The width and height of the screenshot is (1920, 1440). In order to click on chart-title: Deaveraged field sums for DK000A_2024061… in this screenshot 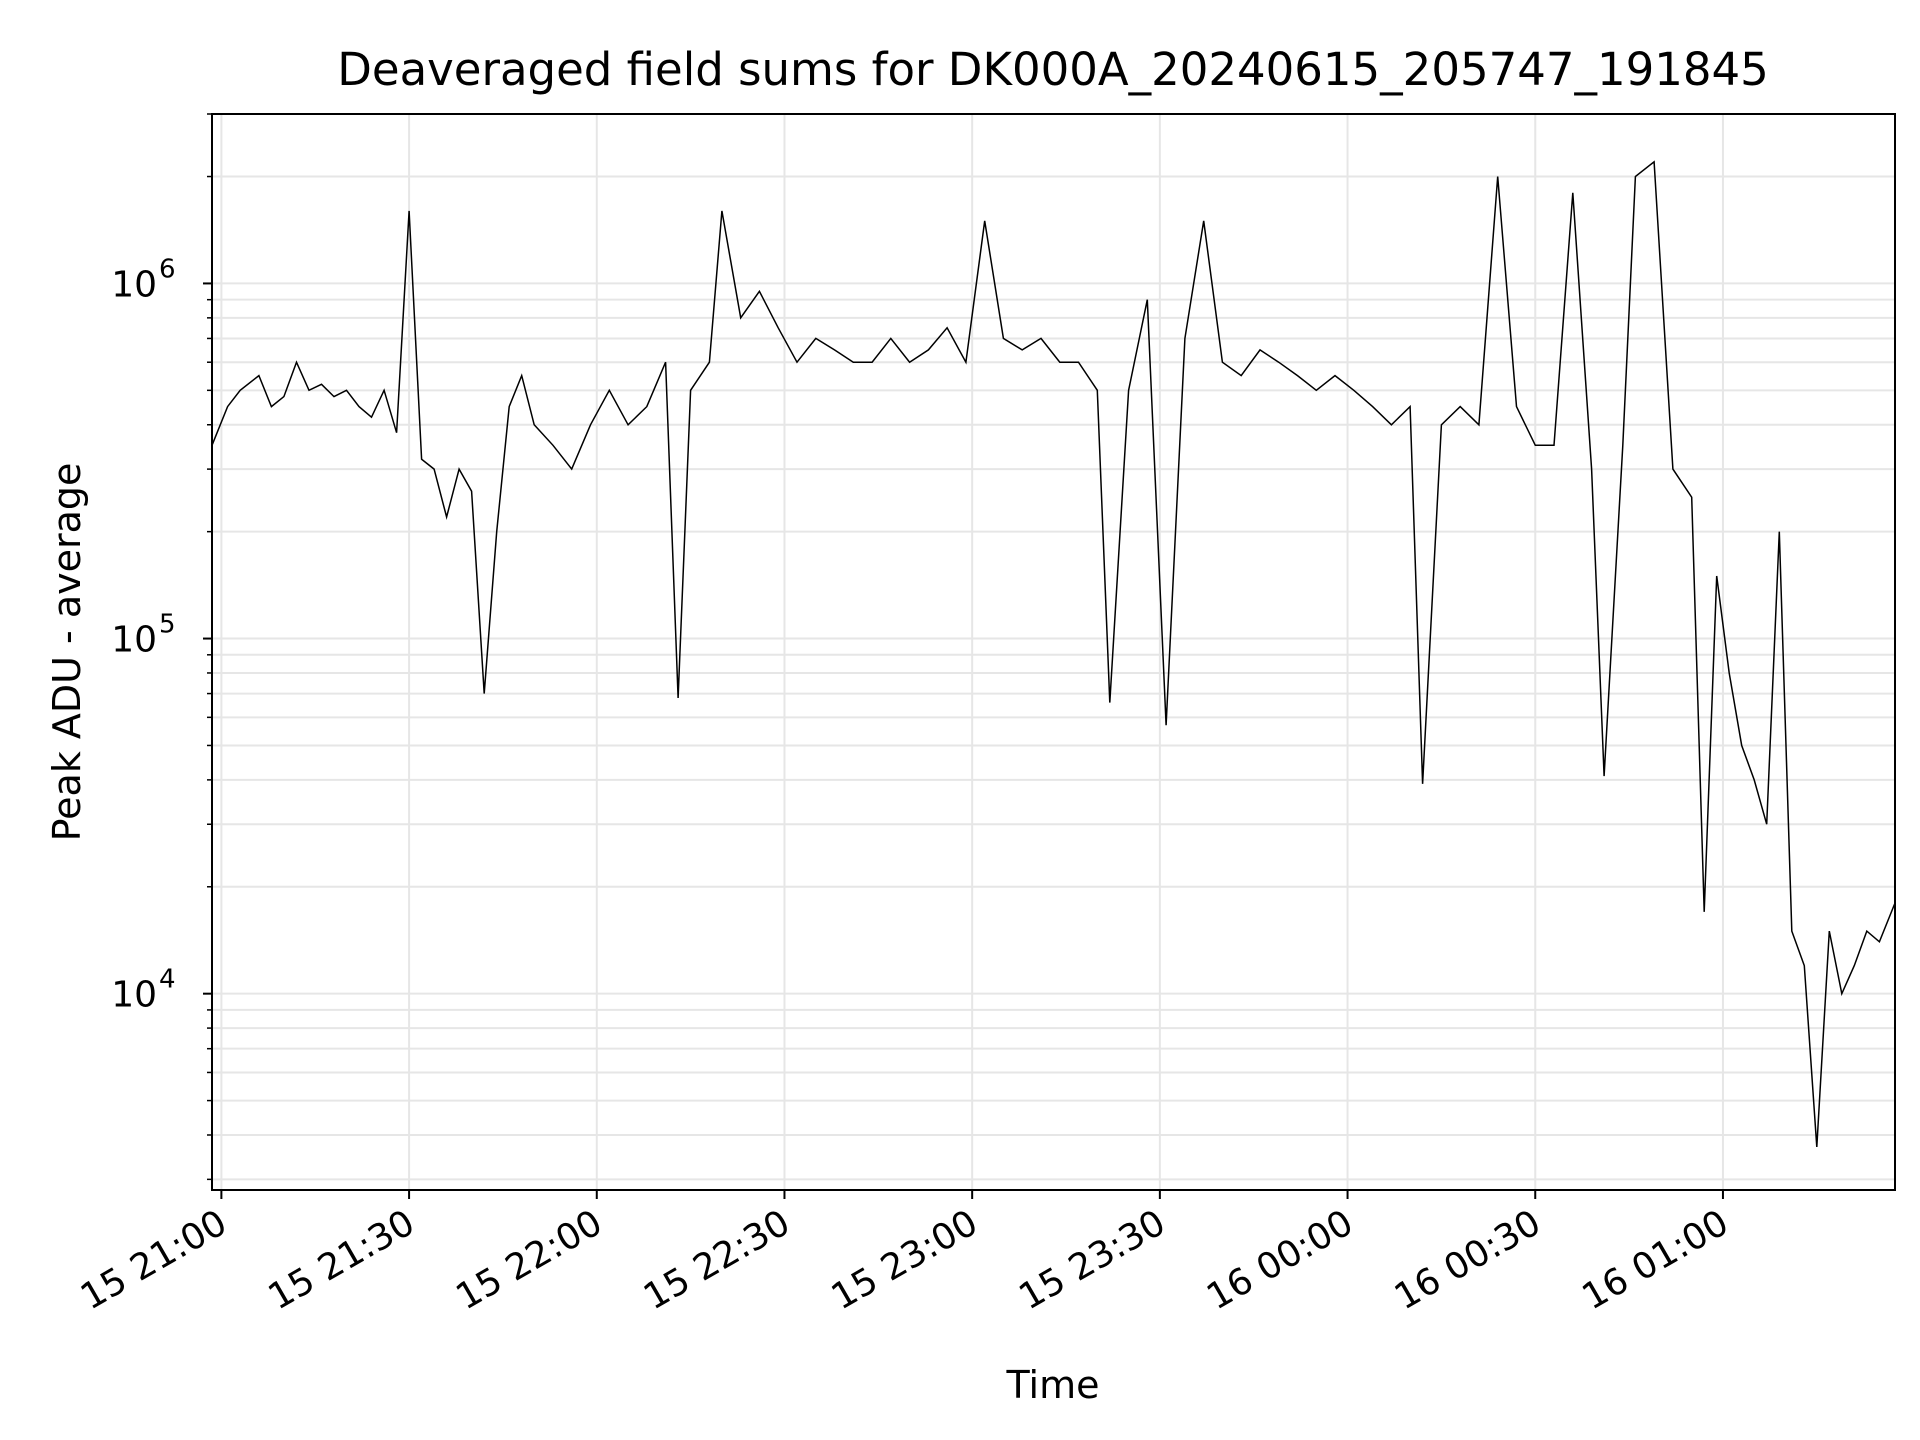, I will do `click(1053, 69)`.